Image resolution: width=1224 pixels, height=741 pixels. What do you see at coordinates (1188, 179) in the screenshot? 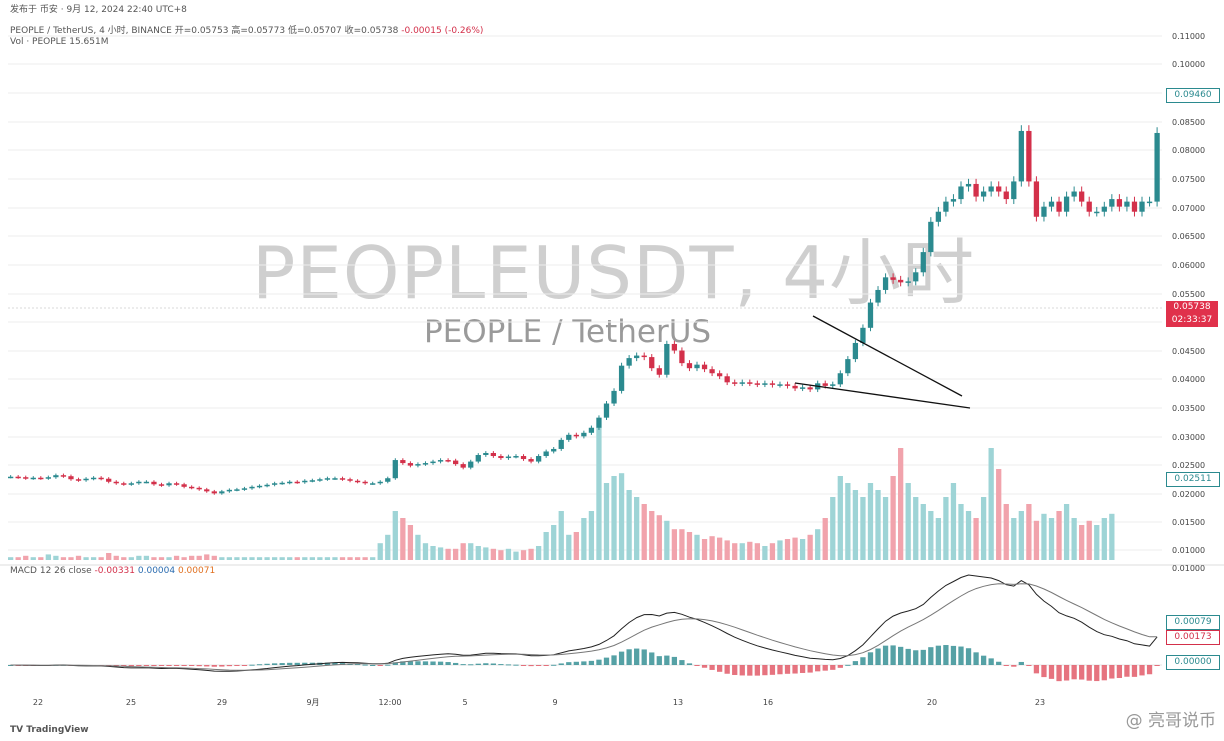
I see `price-tick-label: 0.07500` at bounding box center [1188, 179].